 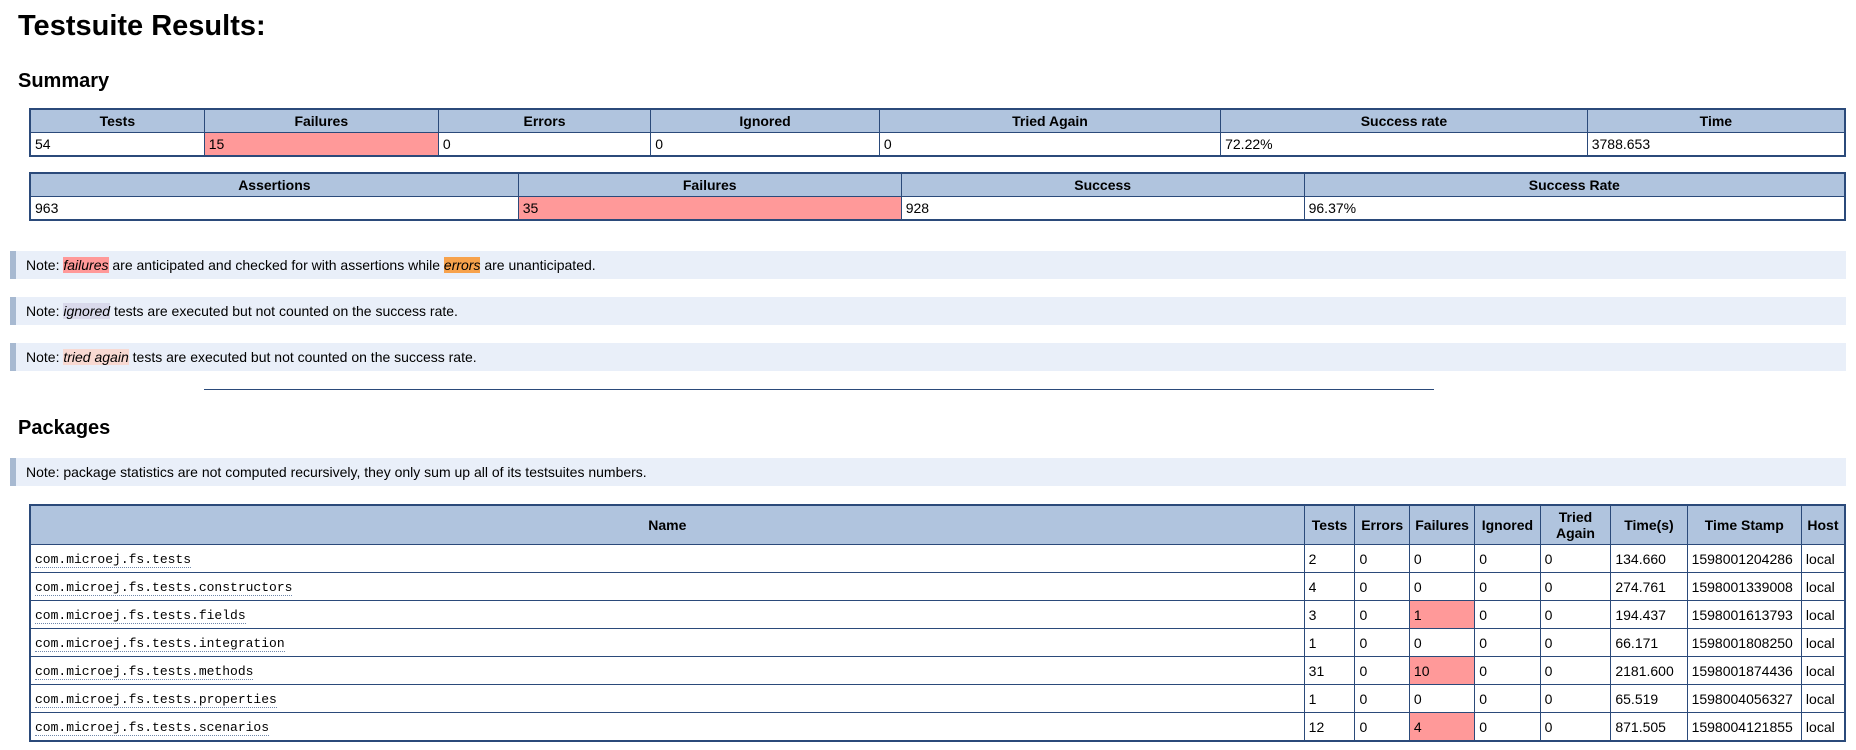 What do you see at coordinates (1102, 184) in the screenshot?
I see `assertion-success-header: Success` at bounding box center [1102, 184].